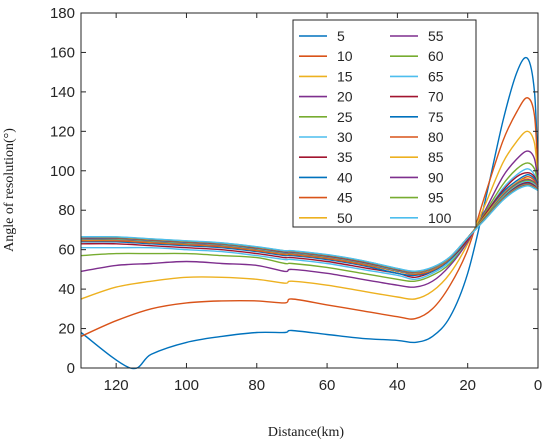 The width and height of the screenshot is (550, 445). I want to click on legend-label: 15, so click(345, 76).